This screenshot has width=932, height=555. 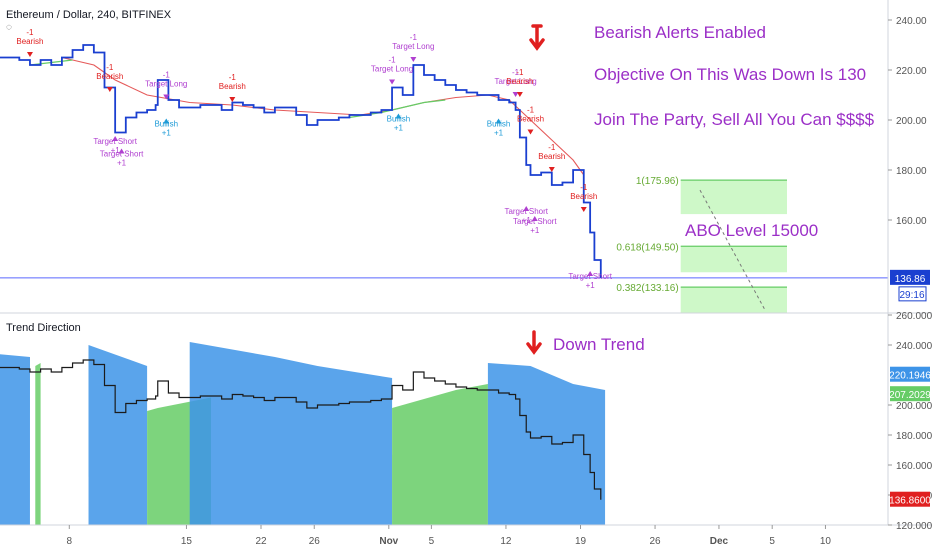 I want to click on x-tick-label: Nov, so click(x=388, y=541).